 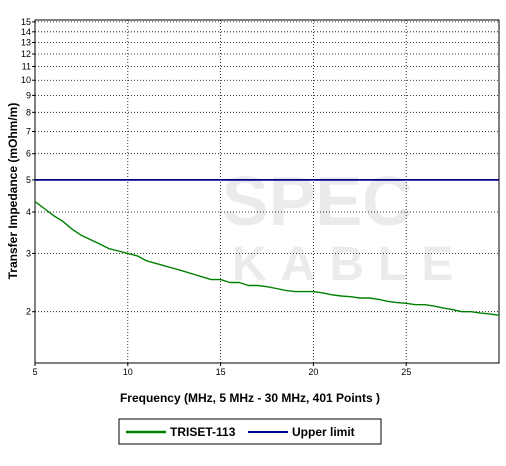 I want to click on y-tick-label: 10, so click(x=26, y=80).